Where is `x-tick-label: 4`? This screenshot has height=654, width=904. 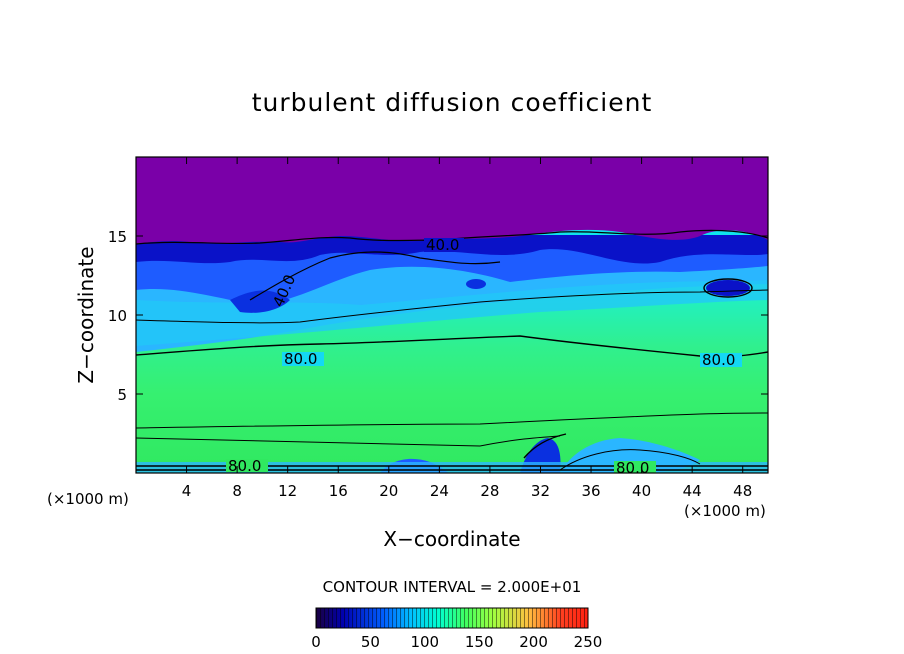 x-tick-label: 4 is located at coordinates (187, 491).